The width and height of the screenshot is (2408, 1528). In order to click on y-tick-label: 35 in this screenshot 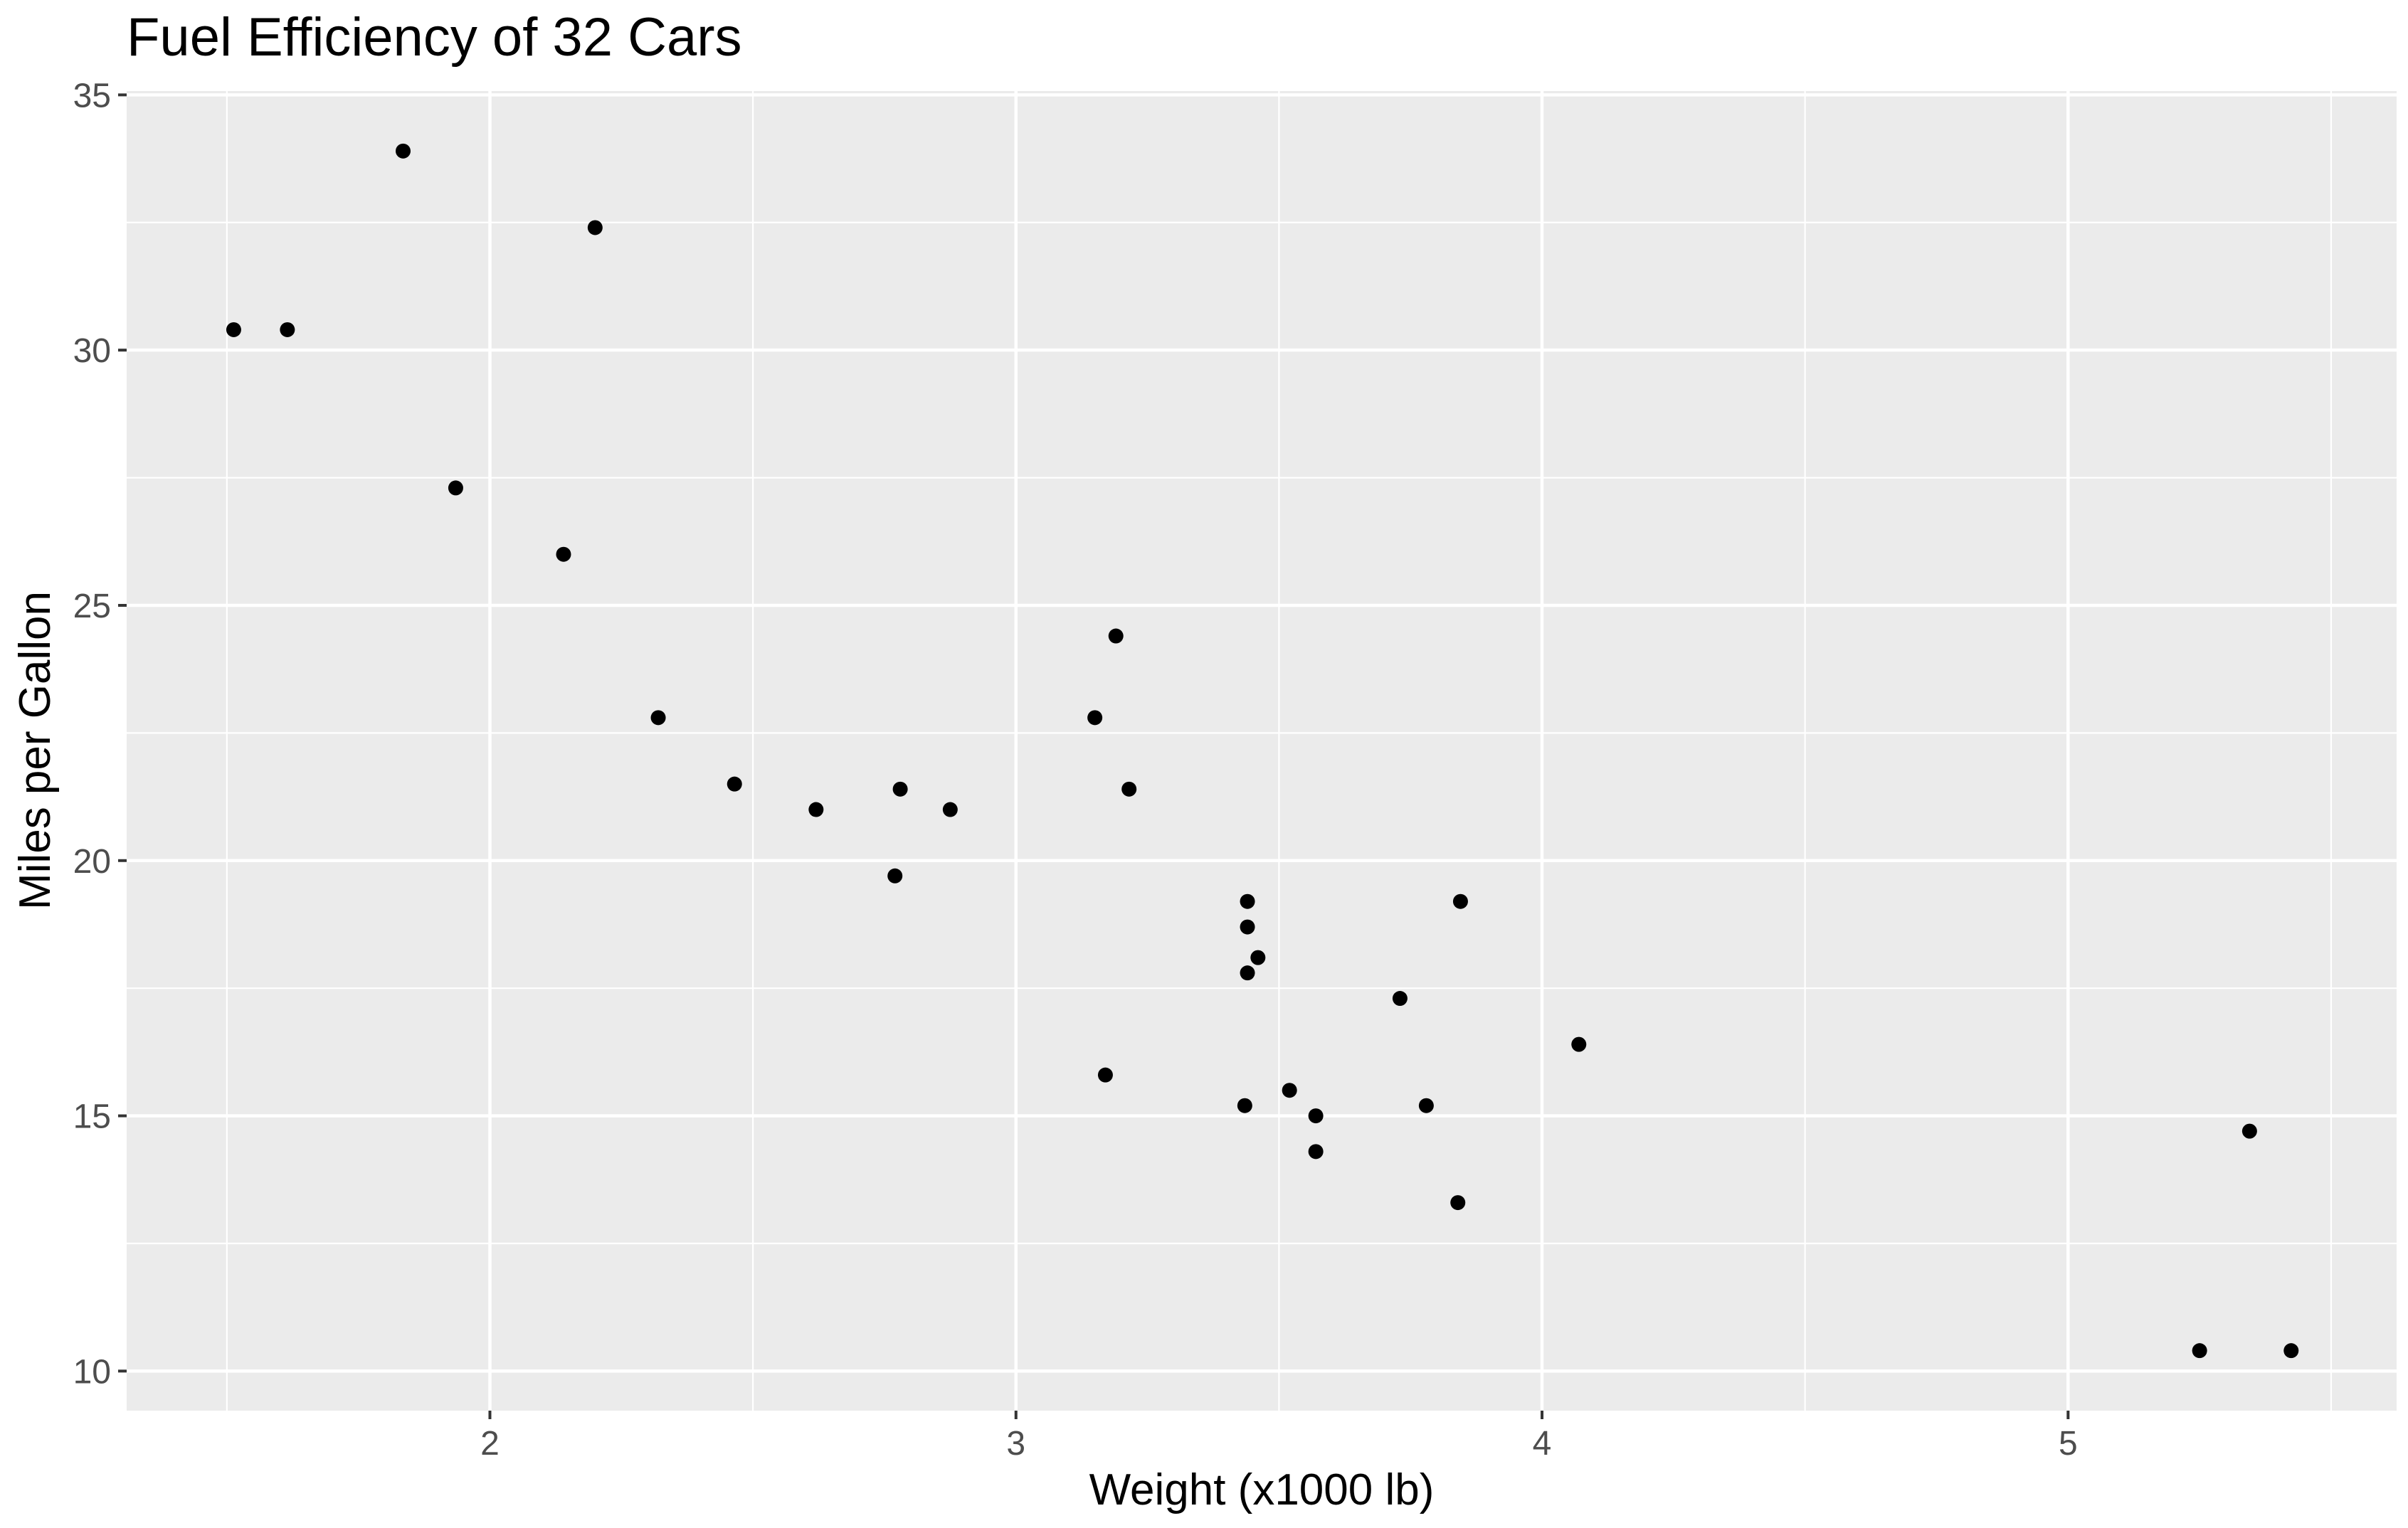, I will do `click(92, 96)`.